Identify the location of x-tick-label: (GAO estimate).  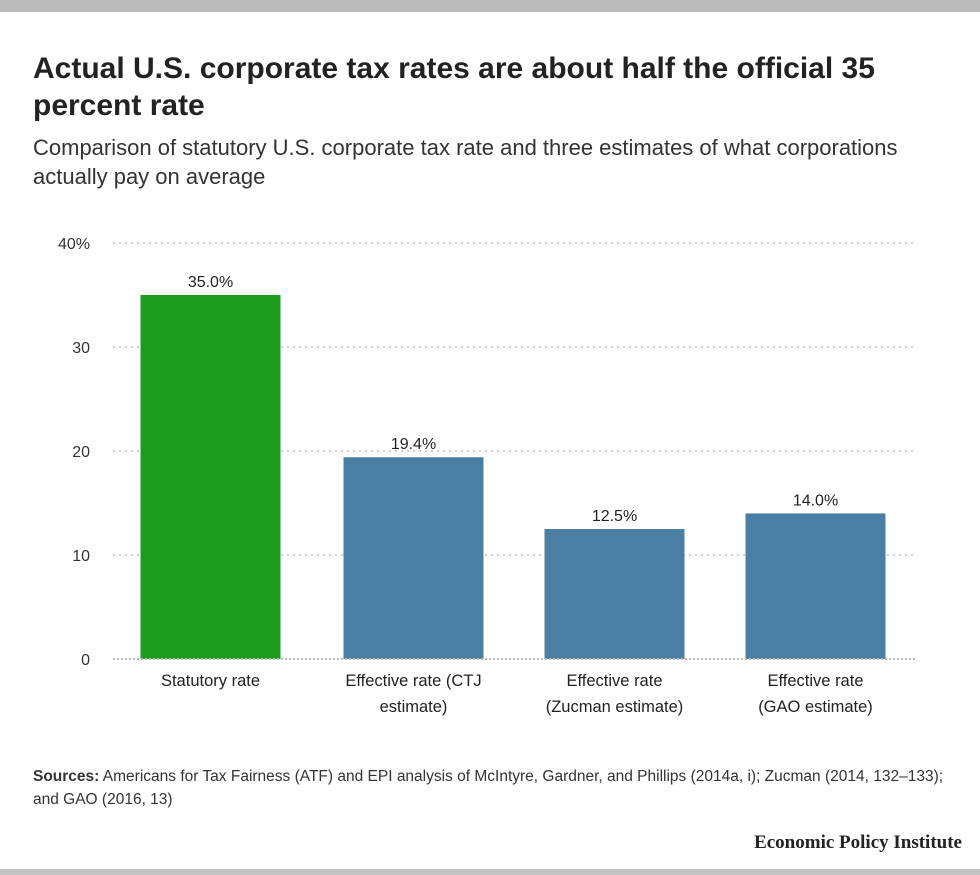
(815, 707).